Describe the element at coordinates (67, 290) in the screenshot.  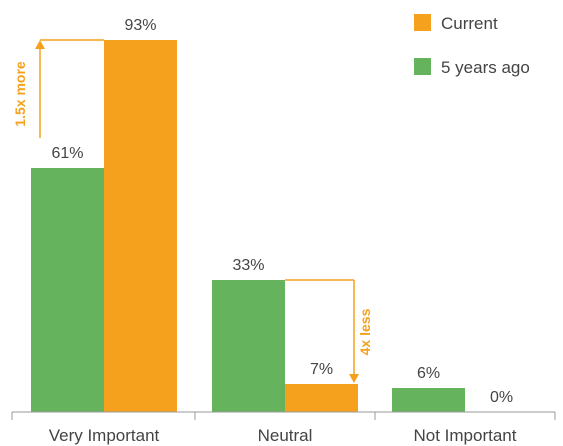
I see `bar-5-years-ago-very-important` at that location.